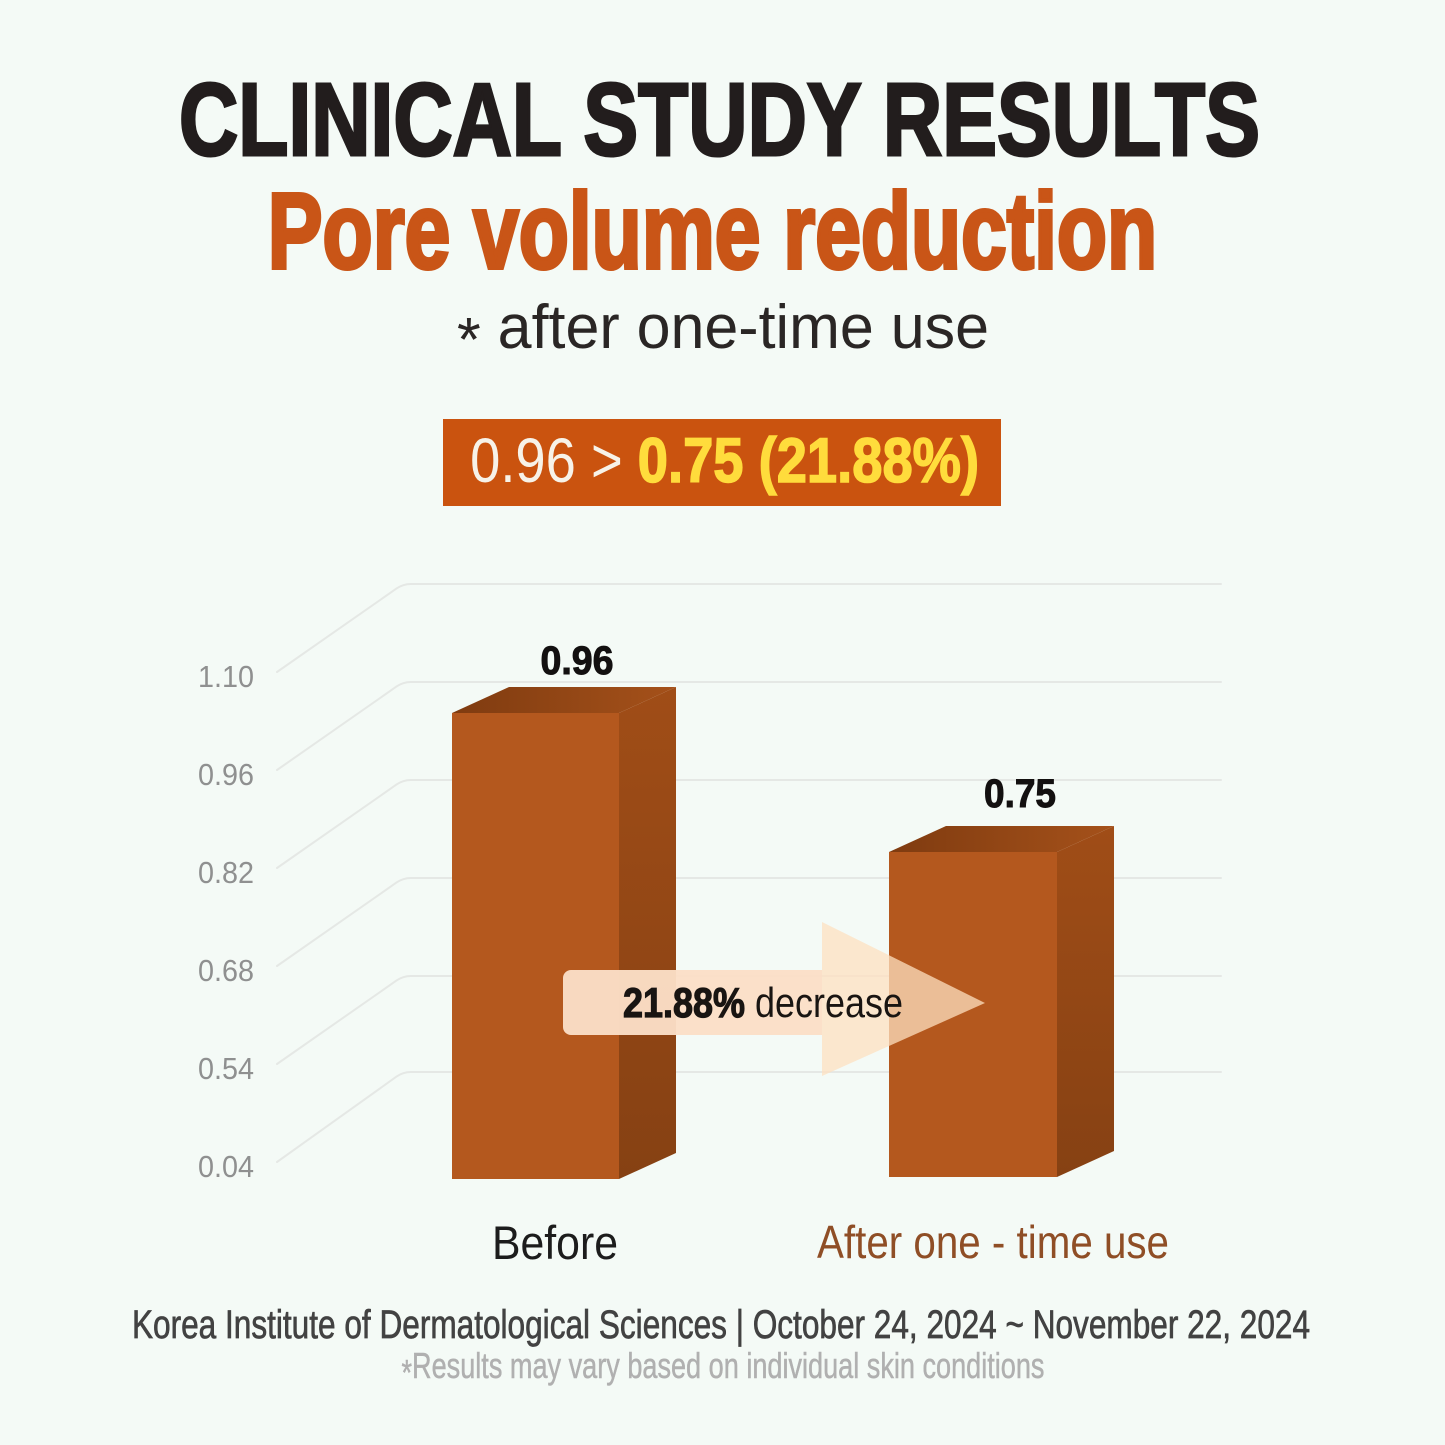 The height and width of the screenshot is (1445, 1445). What do you see at coordinates (993, 1242) in the screenshot?
I see `svg-text: After one - time use` at bounding box center [993, 1242].